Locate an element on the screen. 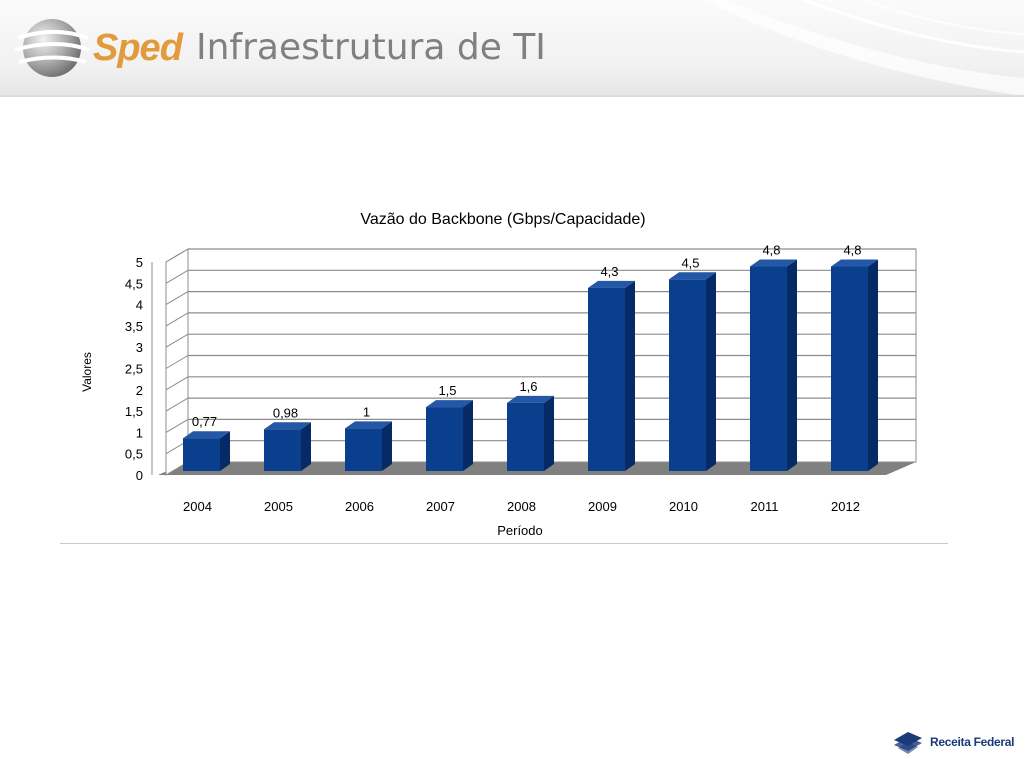 The image size is (1024, 768). x-tick-label: 2012 is located at coordinates (845, 506).